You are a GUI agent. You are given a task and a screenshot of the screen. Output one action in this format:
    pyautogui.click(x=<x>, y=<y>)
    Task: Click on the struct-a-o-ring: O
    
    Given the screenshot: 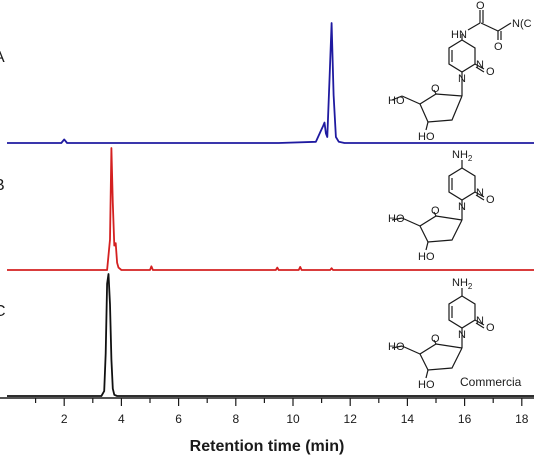 What is the action you would take?
    pyautogui.click(x=435, y=89)
    